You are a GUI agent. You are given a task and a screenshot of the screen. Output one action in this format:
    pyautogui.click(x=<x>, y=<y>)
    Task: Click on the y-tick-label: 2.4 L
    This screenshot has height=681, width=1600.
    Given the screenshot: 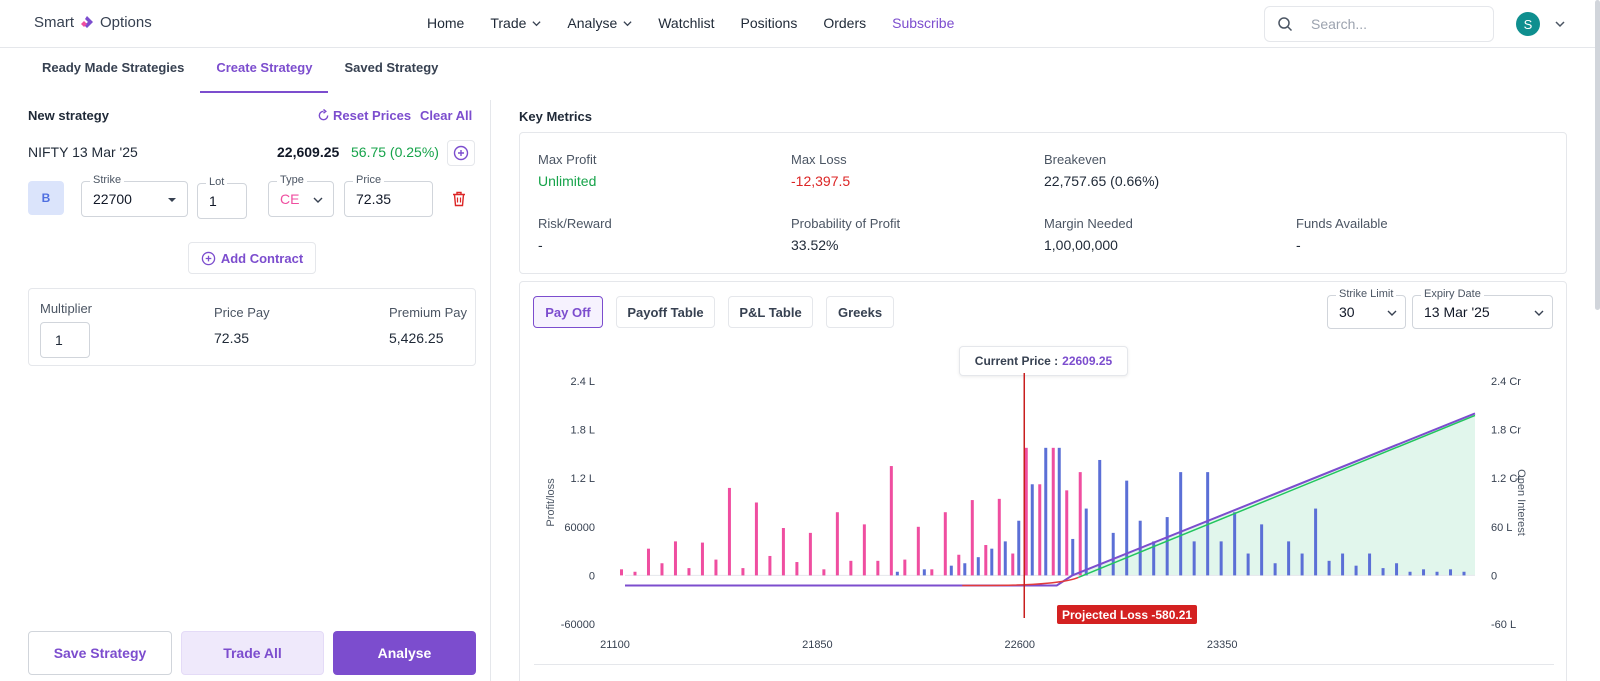 What is the action you would take?
    pyautogui.click(x=583, y=382)
    